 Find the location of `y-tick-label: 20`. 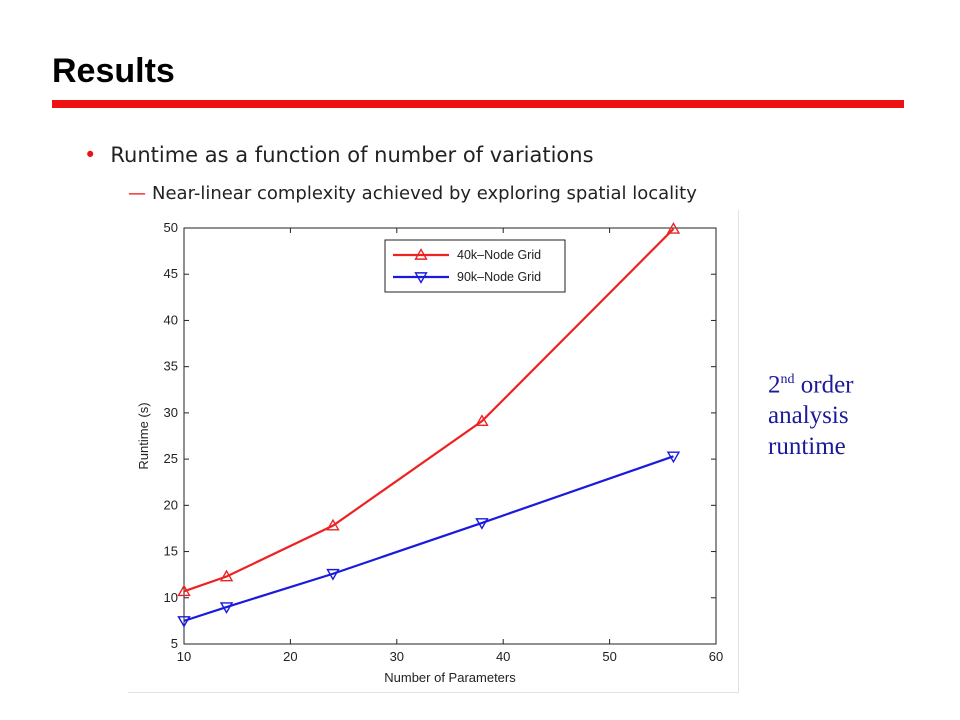

y-tick-label: 20 is located at coordinates (171, 504).